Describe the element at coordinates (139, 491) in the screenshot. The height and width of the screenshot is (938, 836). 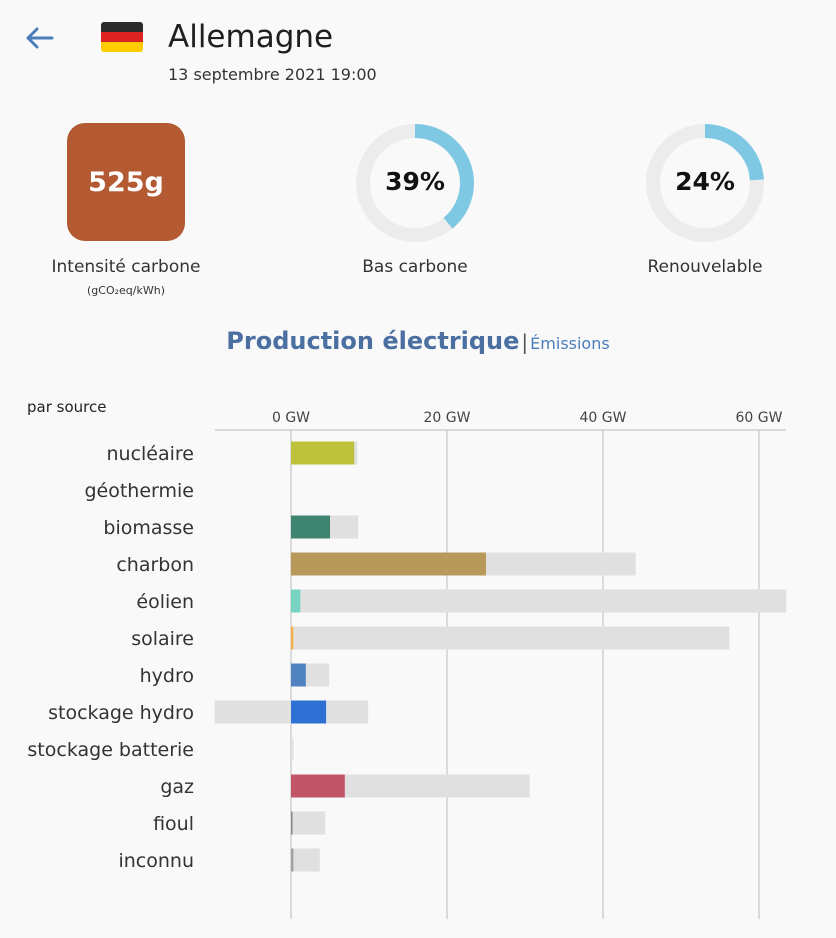
I see `category-label: géothermie` at that location.